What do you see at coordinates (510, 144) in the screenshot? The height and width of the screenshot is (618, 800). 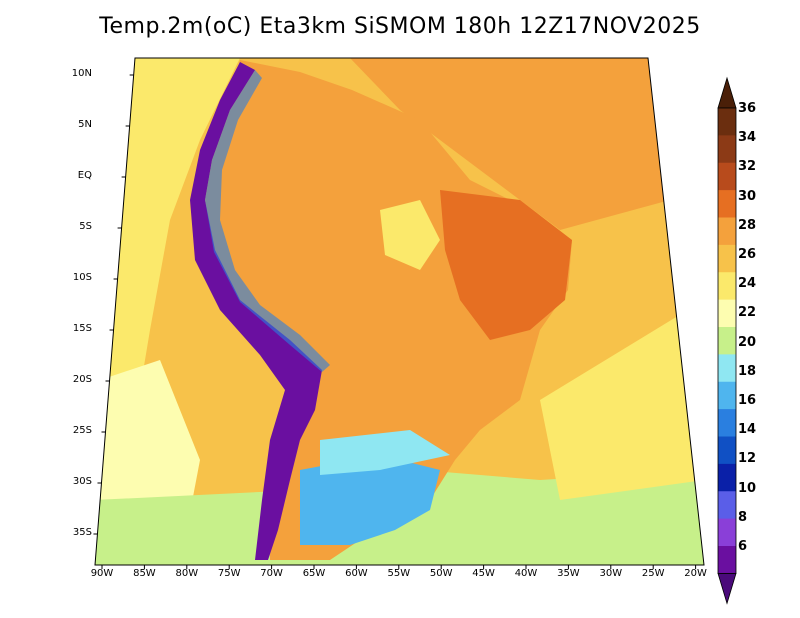 I see `warm-ocean-east` at bounding box center [510, 144].